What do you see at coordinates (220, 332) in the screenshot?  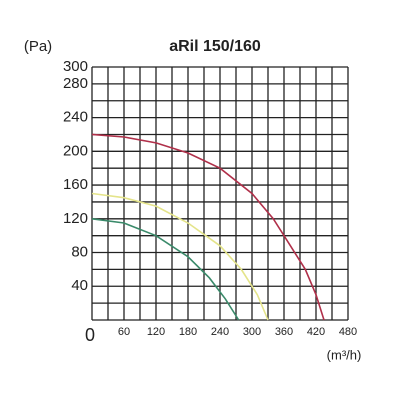 I see `x-tick-label: 240` at bounding box center [220, 332].